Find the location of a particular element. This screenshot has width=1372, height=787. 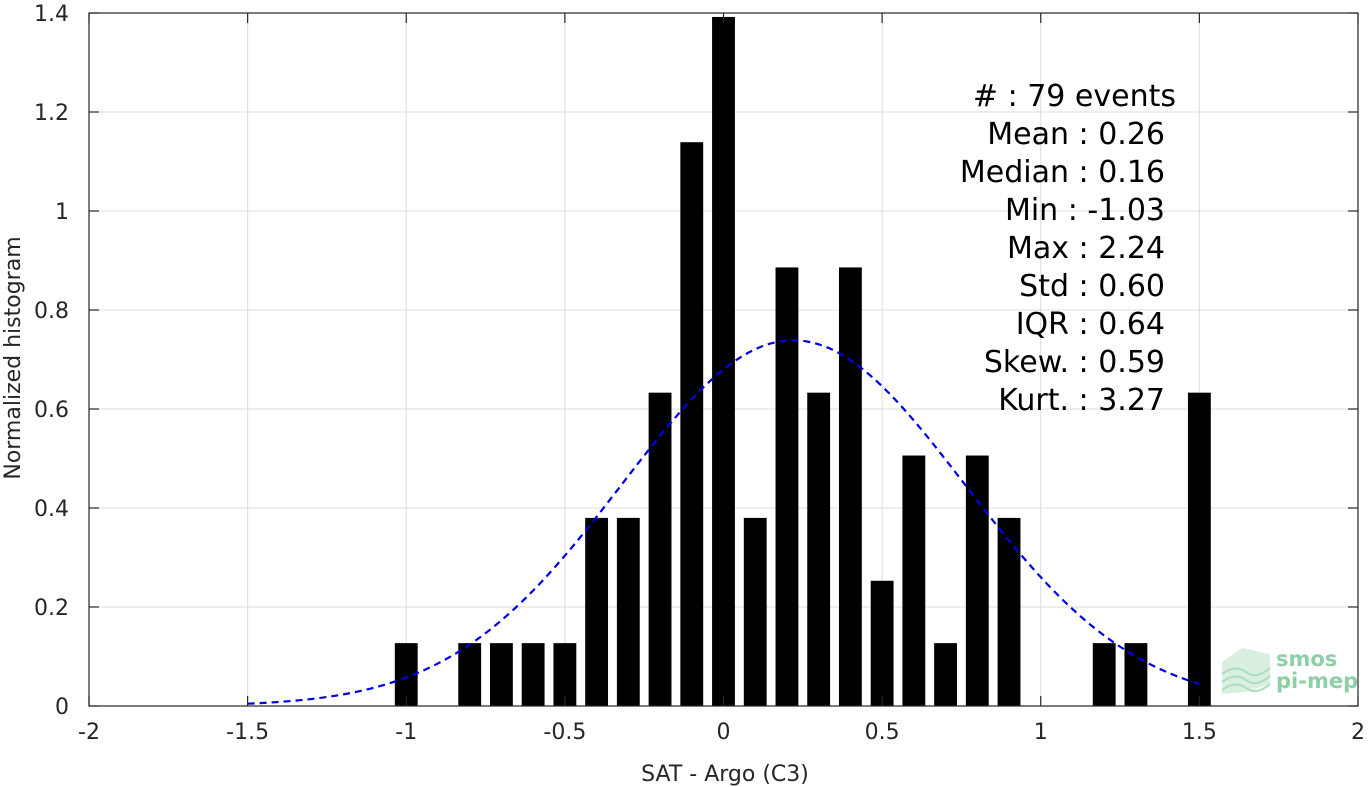

logo-text-smos: smos is located at coordinates (1306, 659).